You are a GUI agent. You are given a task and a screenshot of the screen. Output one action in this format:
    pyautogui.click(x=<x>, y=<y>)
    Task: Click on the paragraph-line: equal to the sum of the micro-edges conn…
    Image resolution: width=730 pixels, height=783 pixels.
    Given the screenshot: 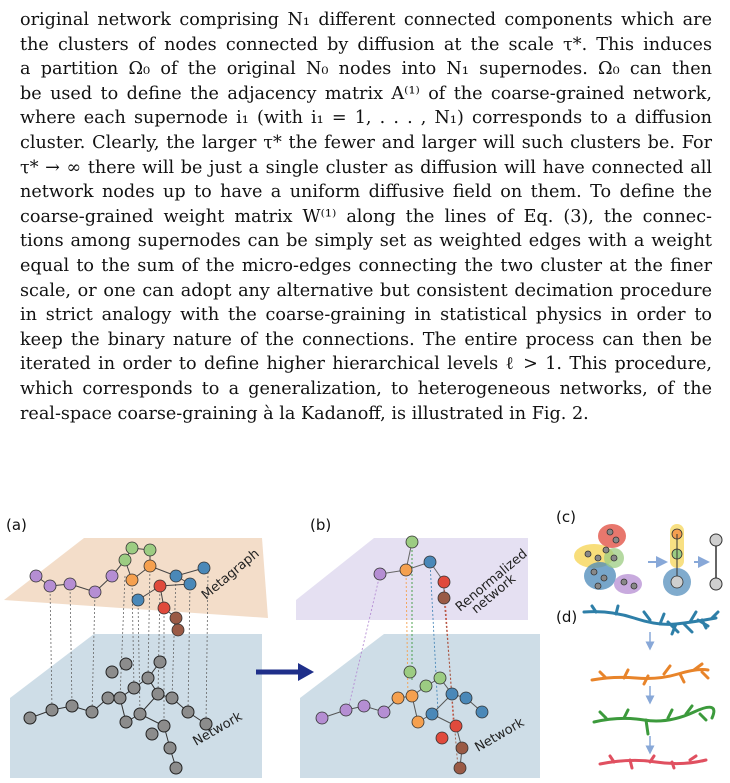 What is the action you would take?
    pyautogui.click(x=366, y=265)
    